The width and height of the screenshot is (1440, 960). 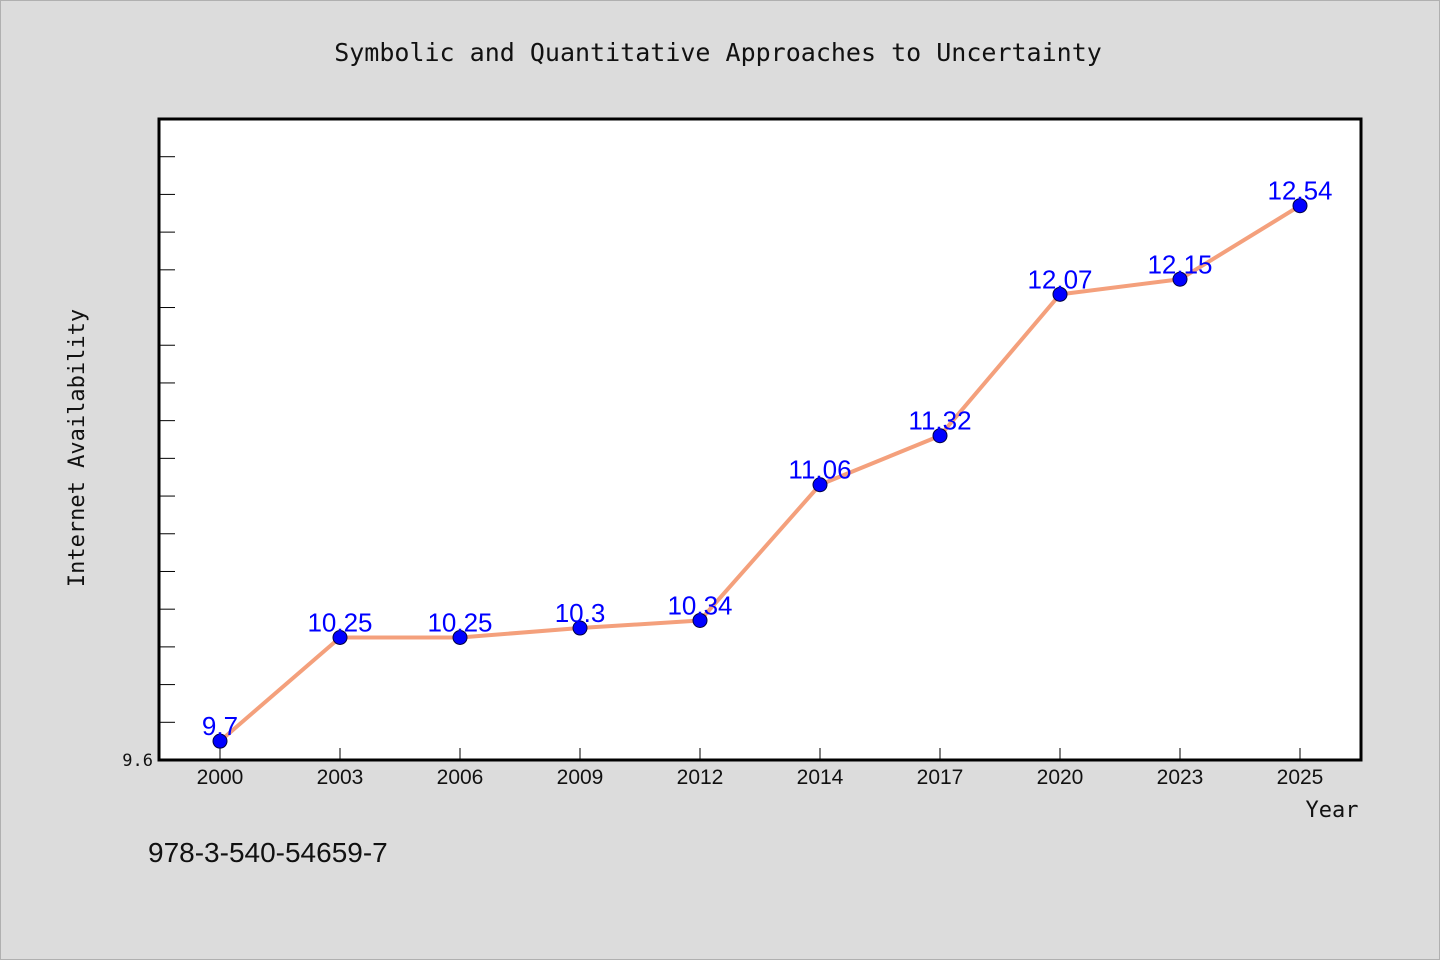 What do you see at coordinates (220, 777) in the screenshot?
I see `x-tick-label: 2000` at bounding box center [220, 777].